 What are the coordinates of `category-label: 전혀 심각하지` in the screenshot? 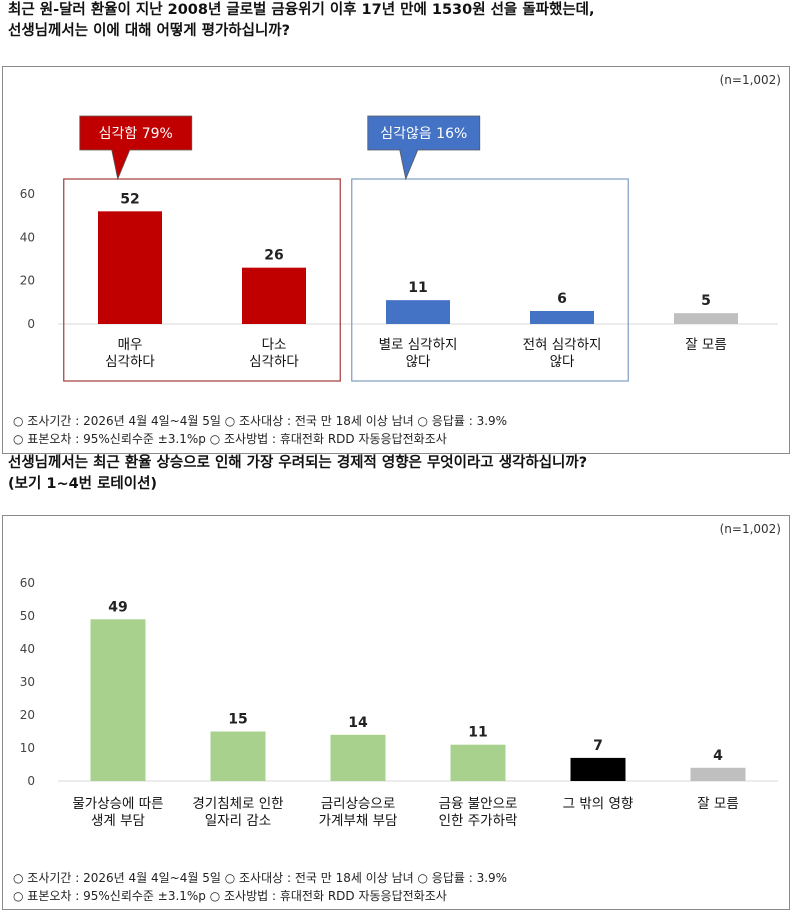 It's located at (562, 345).